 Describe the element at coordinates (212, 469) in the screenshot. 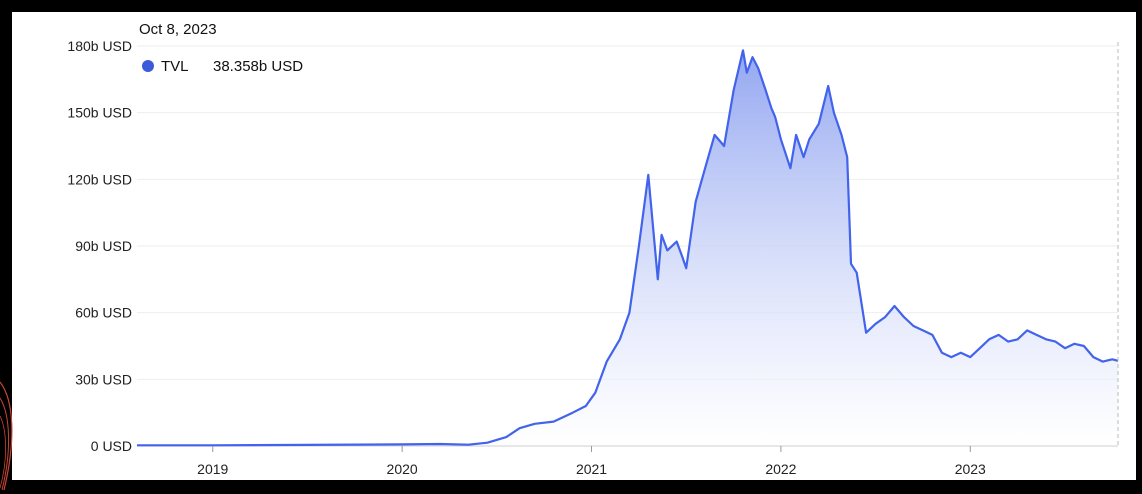

I see `x-tick-label: 2019` at that location.